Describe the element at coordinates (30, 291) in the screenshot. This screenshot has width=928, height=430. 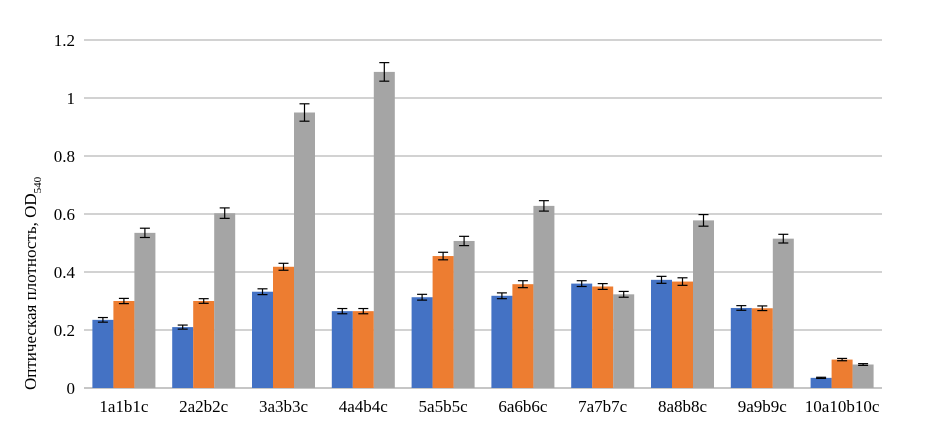
I see `y-axis-title-text: Оптическая плотность, OD` at that location.